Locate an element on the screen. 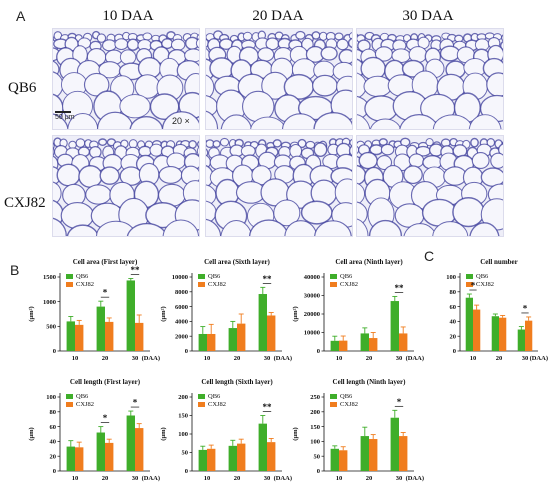 The image size is (550, 492). micrograph-cxj82-10daa is located at coordinates (126, 186).